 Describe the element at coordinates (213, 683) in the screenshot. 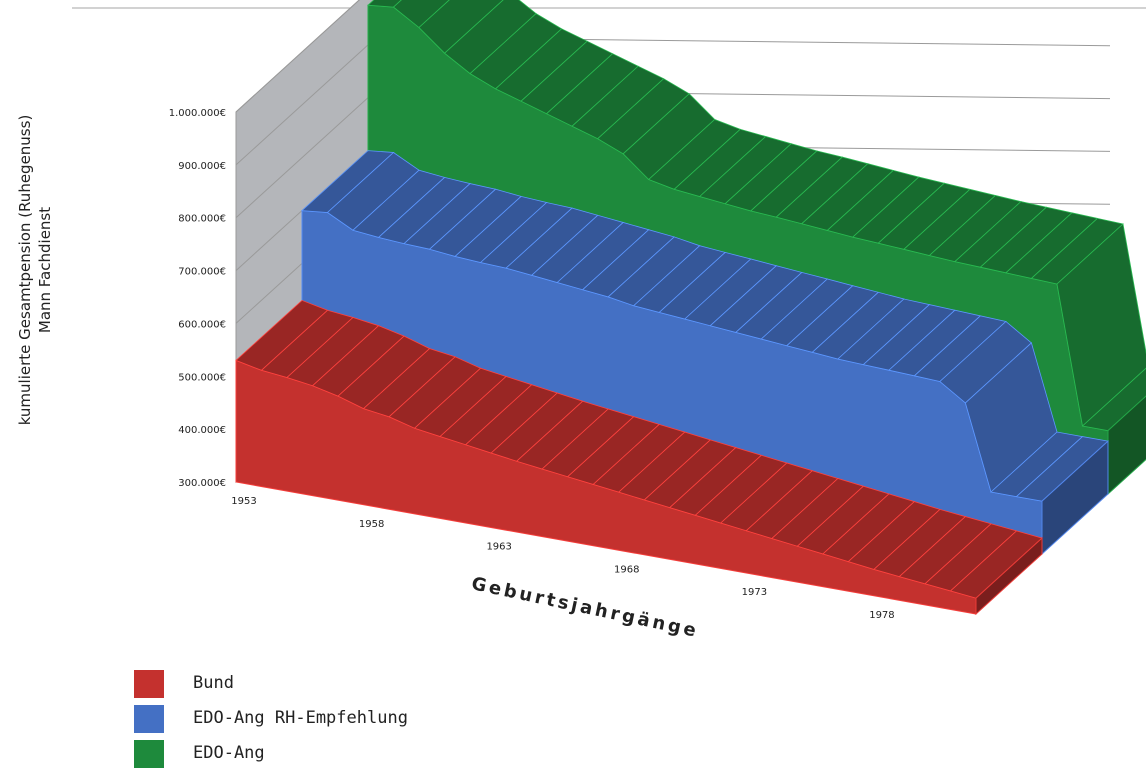

I see `legend-label-bund: Bund` at that location.